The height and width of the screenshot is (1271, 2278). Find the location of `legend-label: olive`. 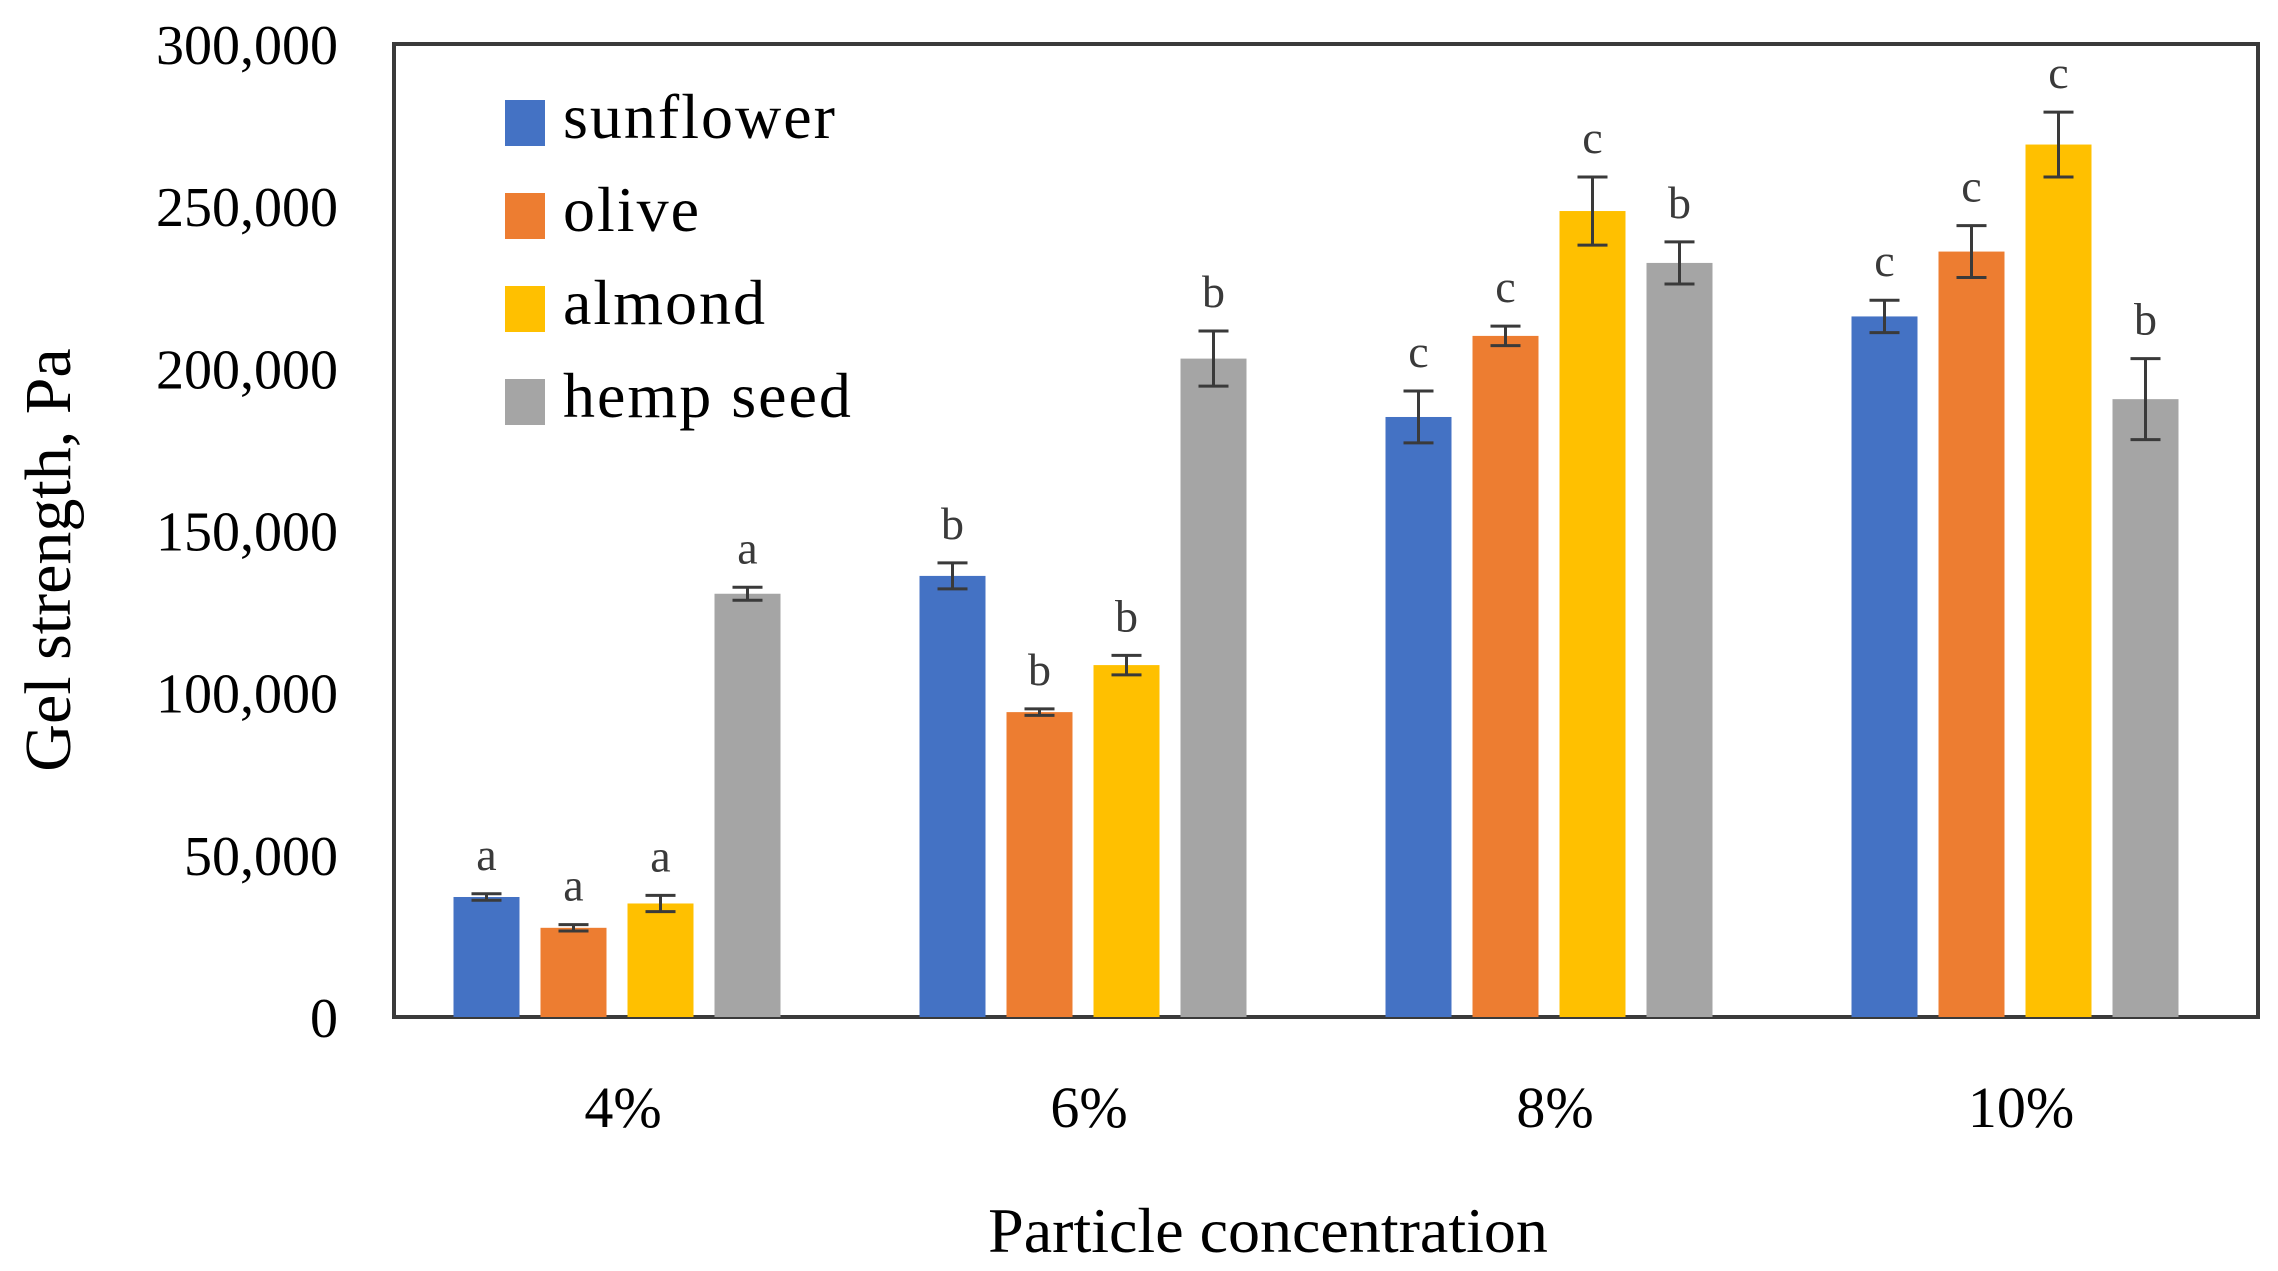

legend-label: olive is located at coordinates (632, 209).